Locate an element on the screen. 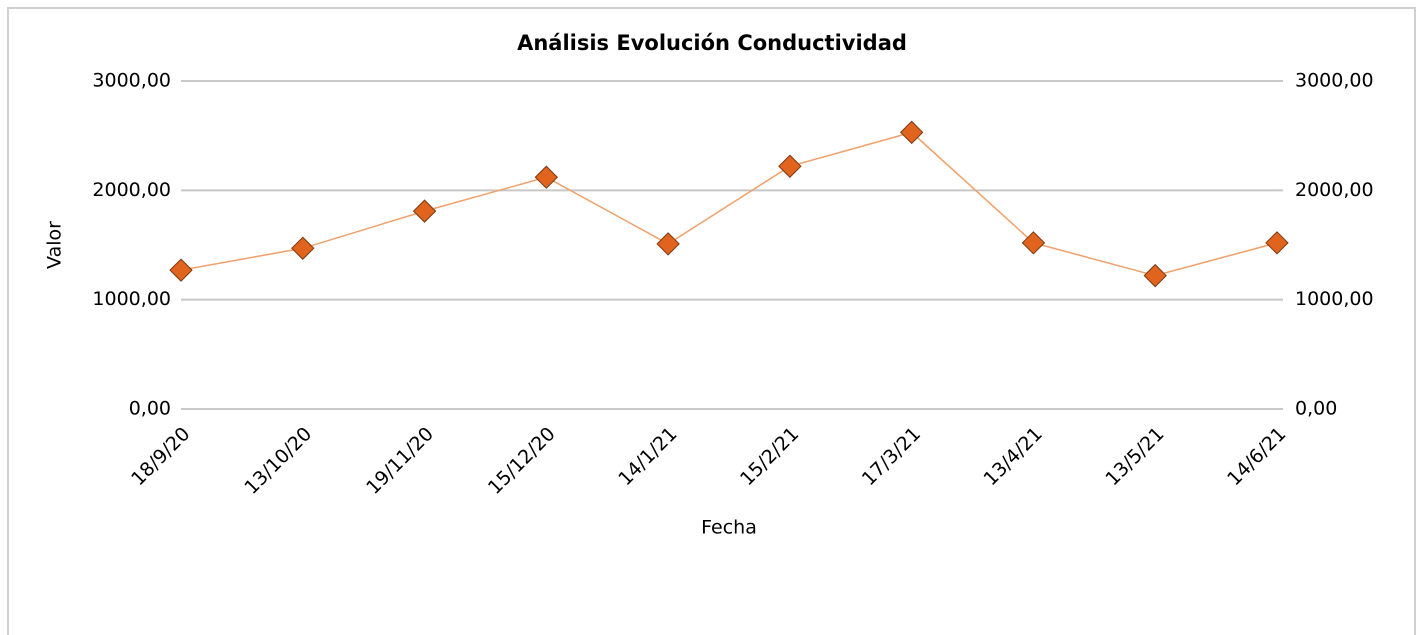  y-tick-label: 2000,00 is located at coordinates (131, 190).